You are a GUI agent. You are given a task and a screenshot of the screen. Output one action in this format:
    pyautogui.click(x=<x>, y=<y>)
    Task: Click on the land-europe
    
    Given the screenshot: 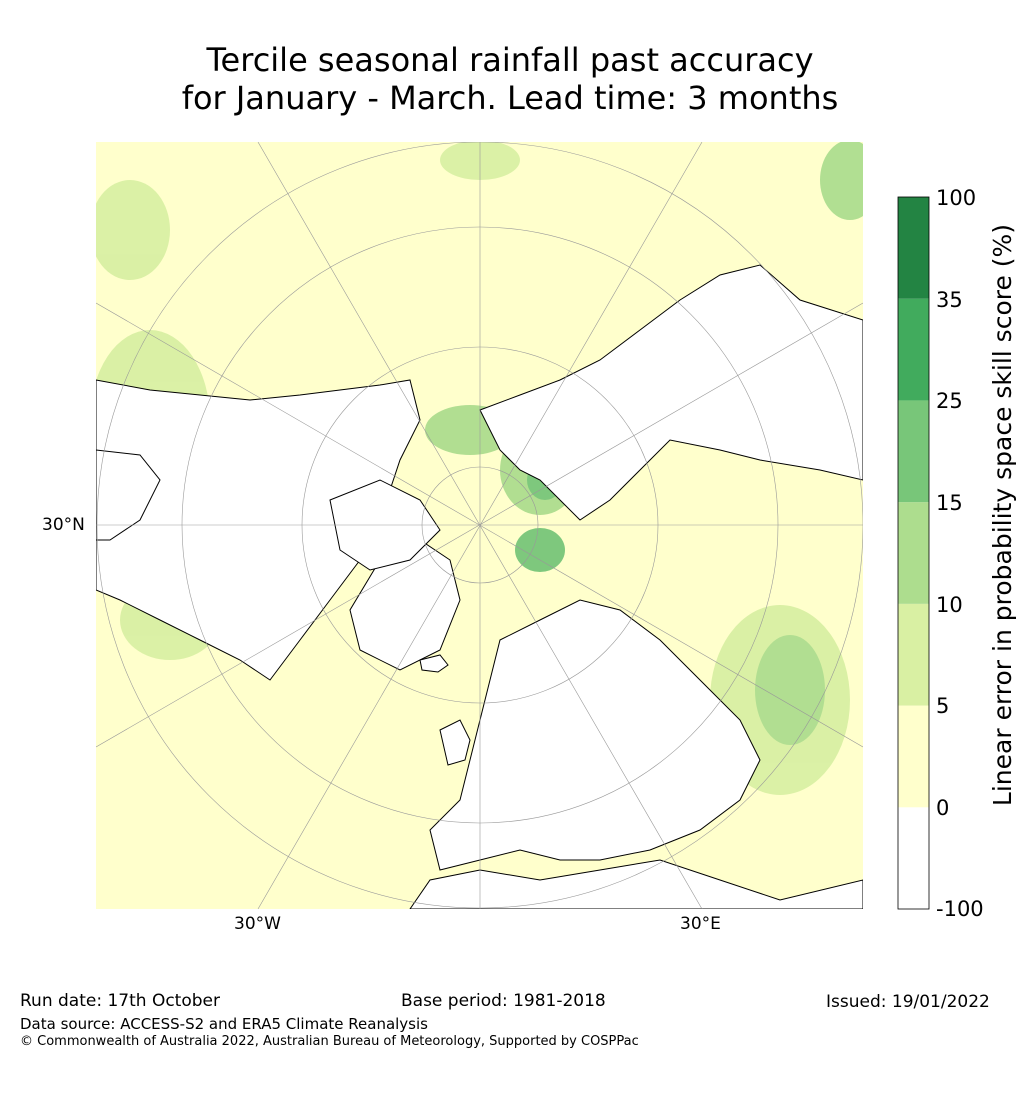 What is the action you would take?
    pyautogui.click(x=595, y=735)
    